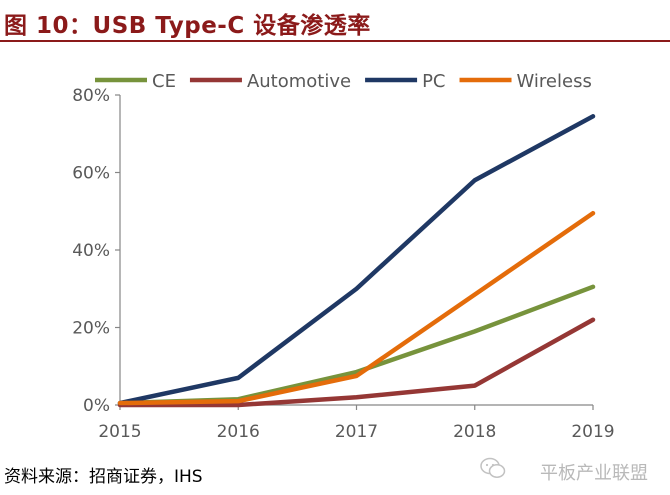  Describe the element at coordinates (187, 26) in the screenshot. I see `chart-title: 图 10：USB Type-C 设备渗透率` at that location.